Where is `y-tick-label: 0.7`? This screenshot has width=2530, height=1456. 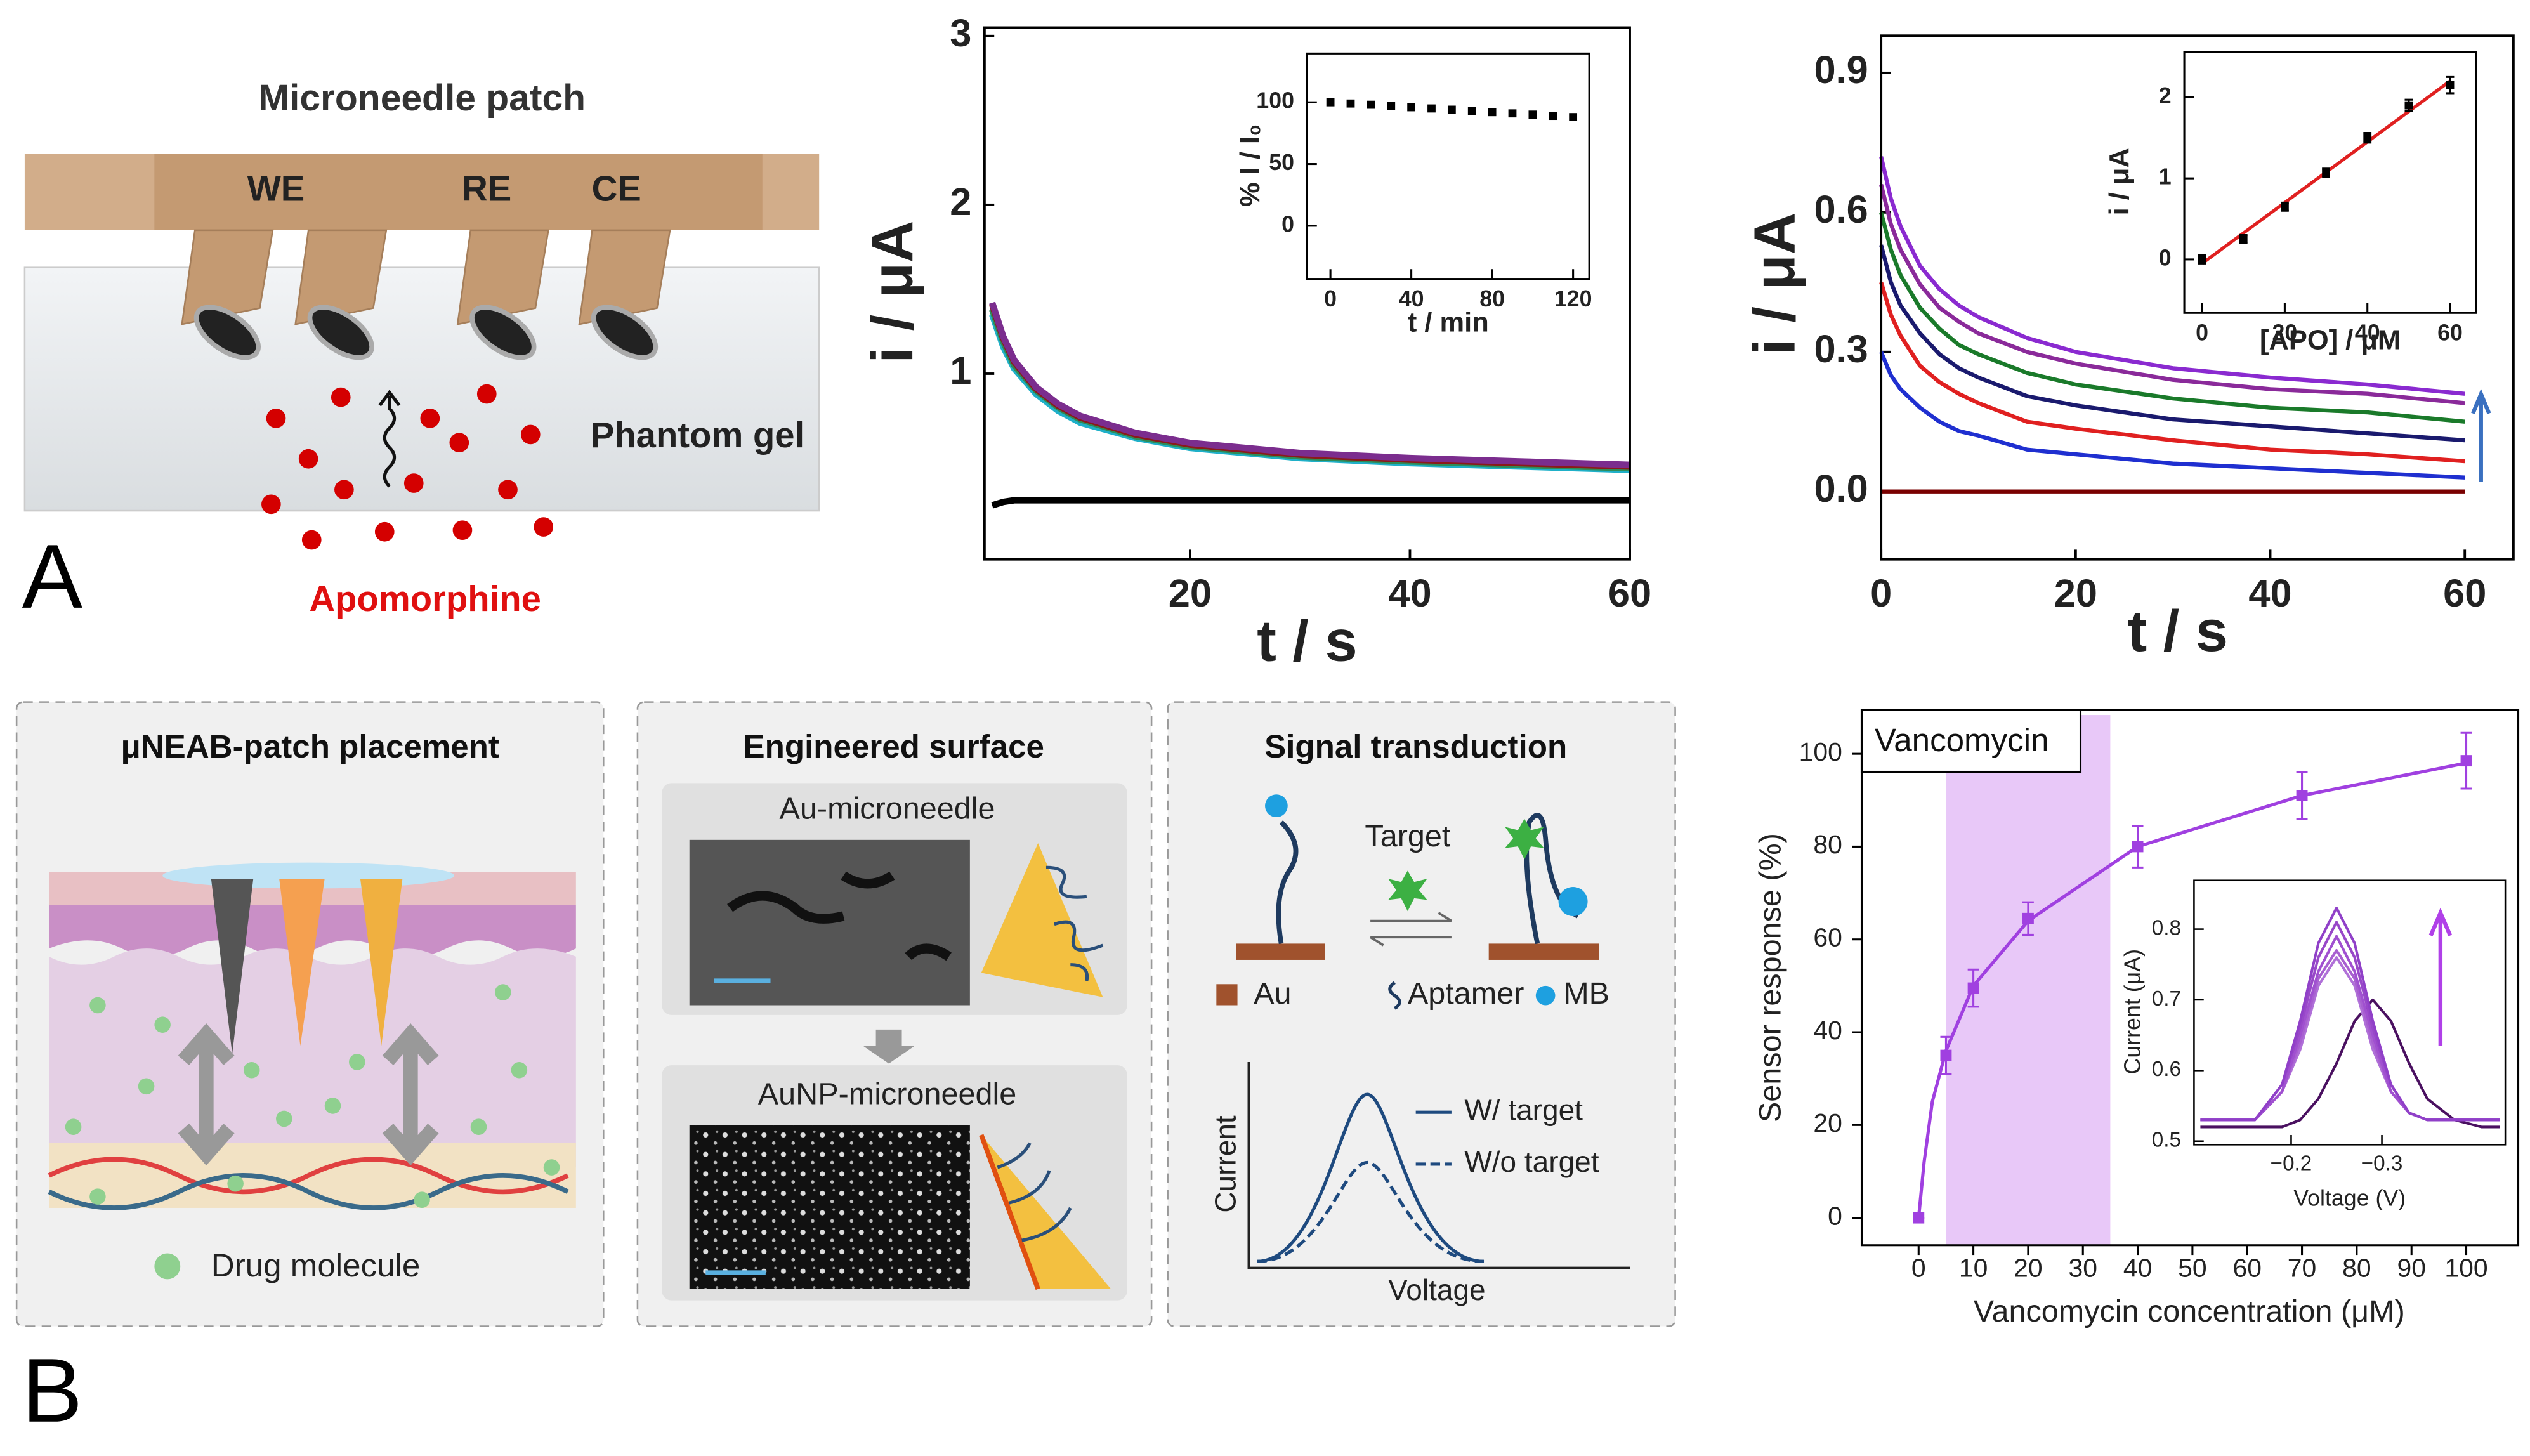
y-tick-label: 0.7 is located at coordinates (2166, 999).